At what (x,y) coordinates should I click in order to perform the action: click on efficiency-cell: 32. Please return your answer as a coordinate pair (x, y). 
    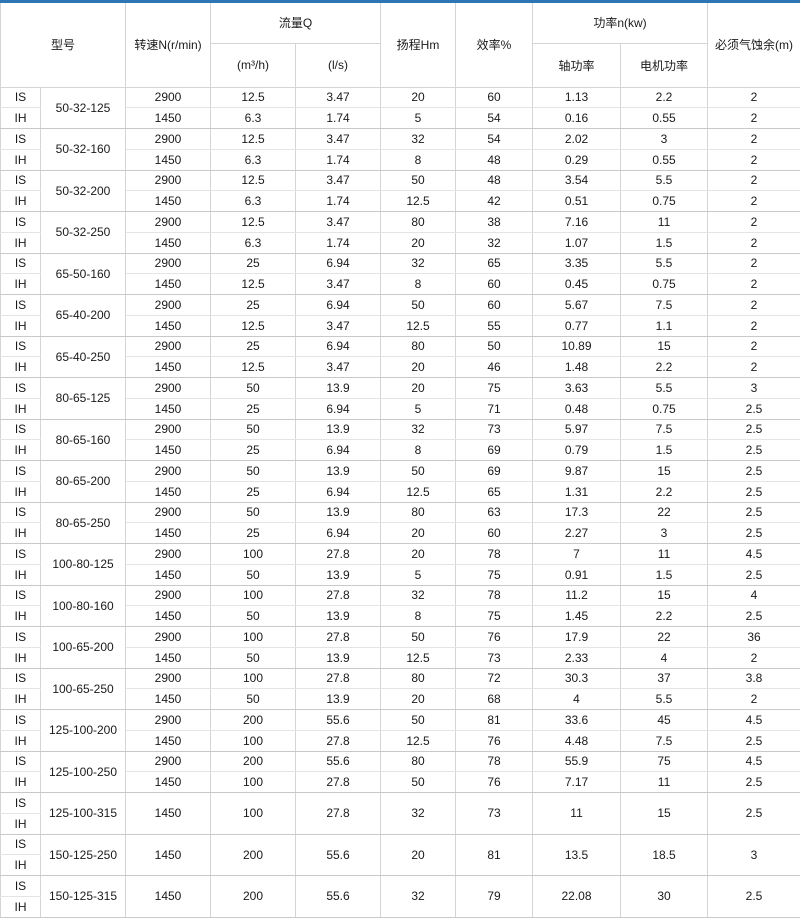
    Looking at the image, I should click on (494, 242).